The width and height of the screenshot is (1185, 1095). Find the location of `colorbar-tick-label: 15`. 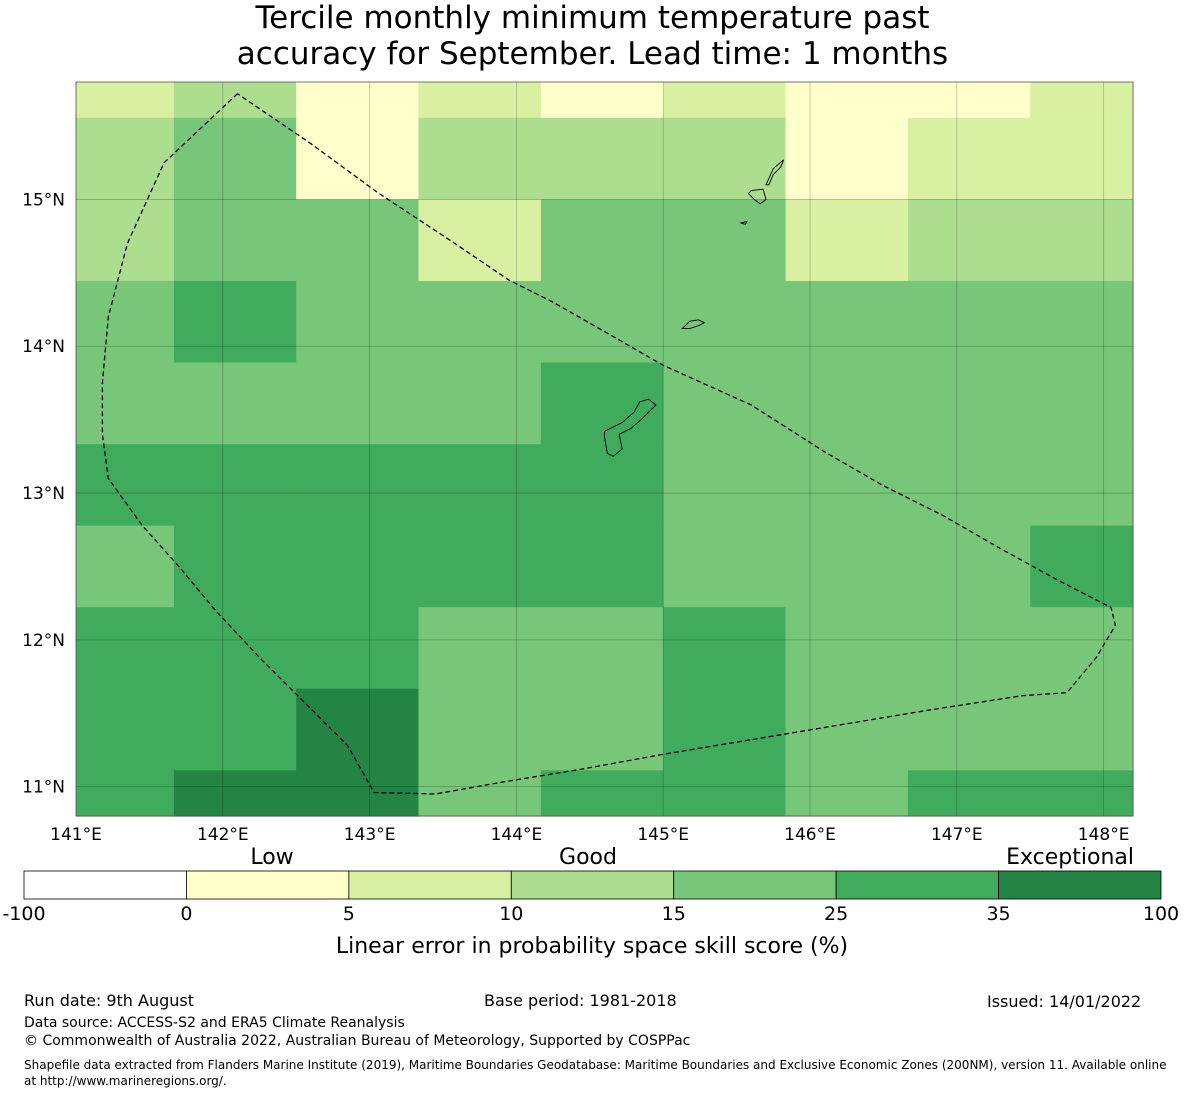

colorbar-tick-label: 15 is located at coordinates (674, 914).